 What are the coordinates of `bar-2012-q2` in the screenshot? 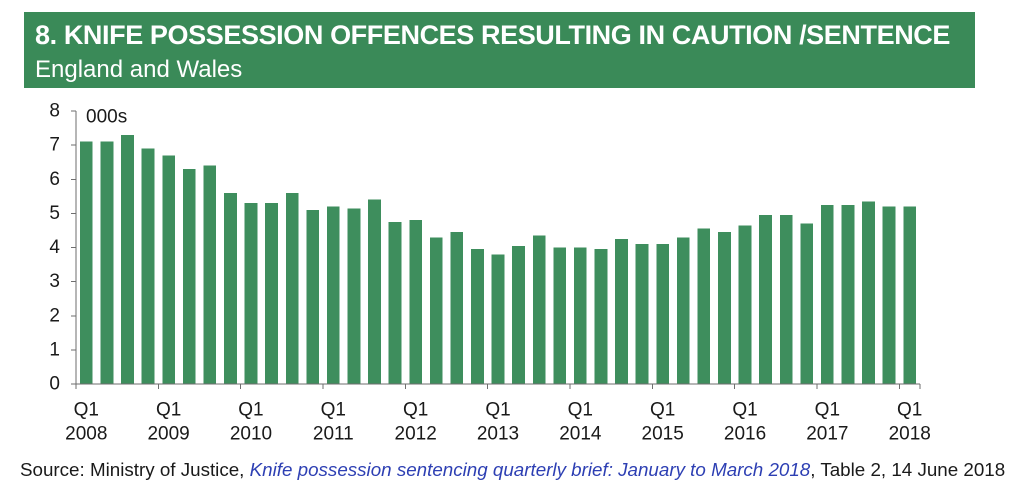 It's located at (436, 310).